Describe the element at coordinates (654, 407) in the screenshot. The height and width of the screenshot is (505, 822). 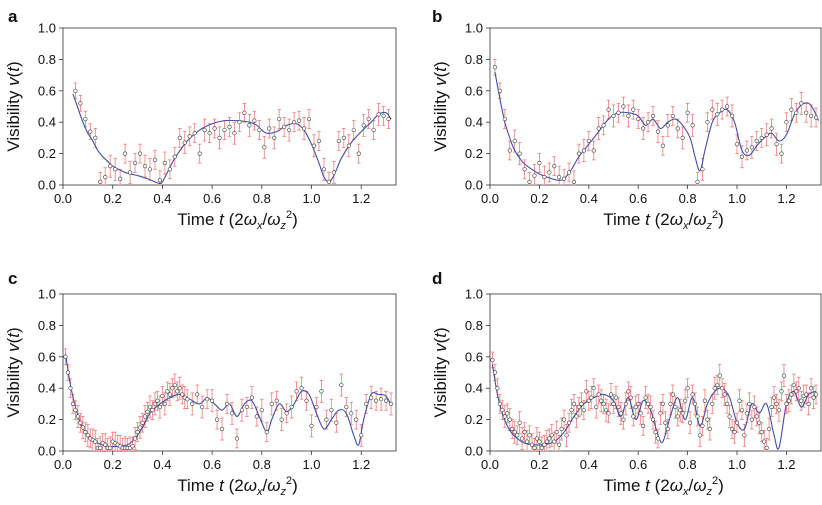
I see `fit-curve` at that location.